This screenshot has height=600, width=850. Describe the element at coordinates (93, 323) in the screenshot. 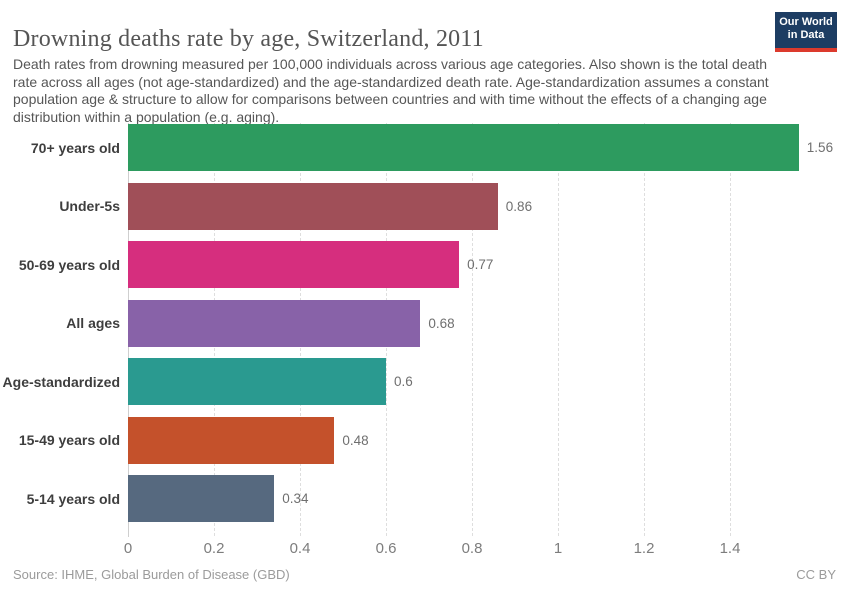

I see `category-label: All ages` at that location.